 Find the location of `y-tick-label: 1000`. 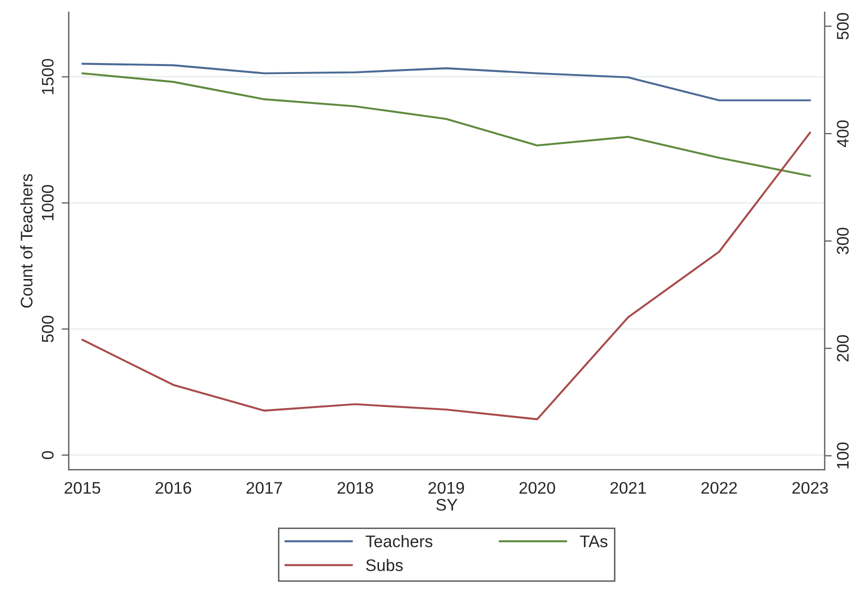

y-tick-label: 1000 is located at coordinates (48, 202).